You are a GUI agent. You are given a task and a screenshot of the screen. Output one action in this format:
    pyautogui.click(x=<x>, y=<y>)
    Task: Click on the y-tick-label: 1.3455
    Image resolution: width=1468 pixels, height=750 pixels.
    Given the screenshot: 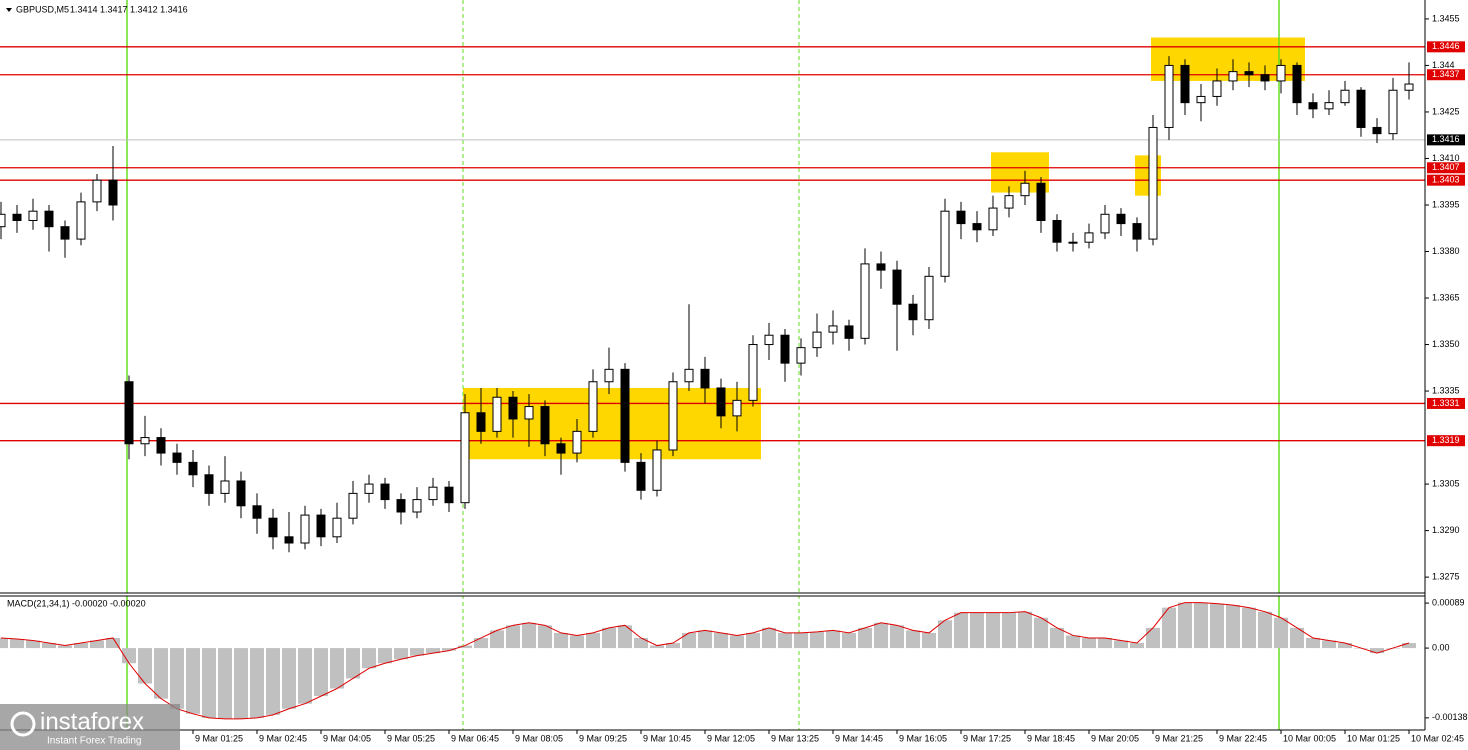 What is the action you would take?
    pyautogui.click(x=1446, y=18)
    